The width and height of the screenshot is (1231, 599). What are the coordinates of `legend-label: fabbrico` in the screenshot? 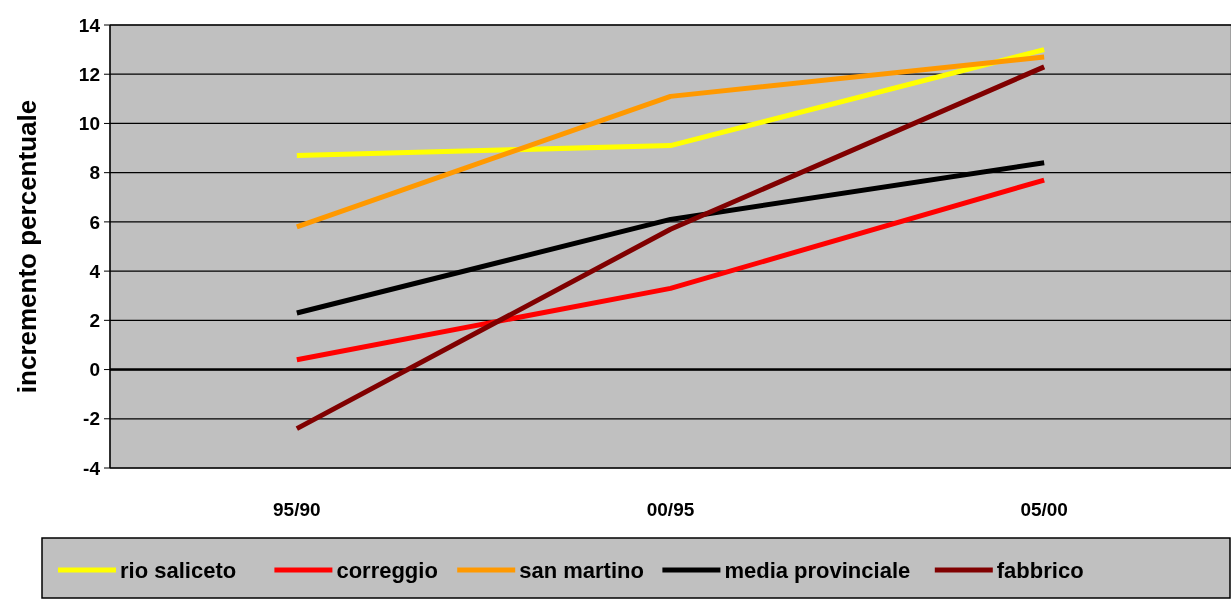 It's located at (1040, 570).